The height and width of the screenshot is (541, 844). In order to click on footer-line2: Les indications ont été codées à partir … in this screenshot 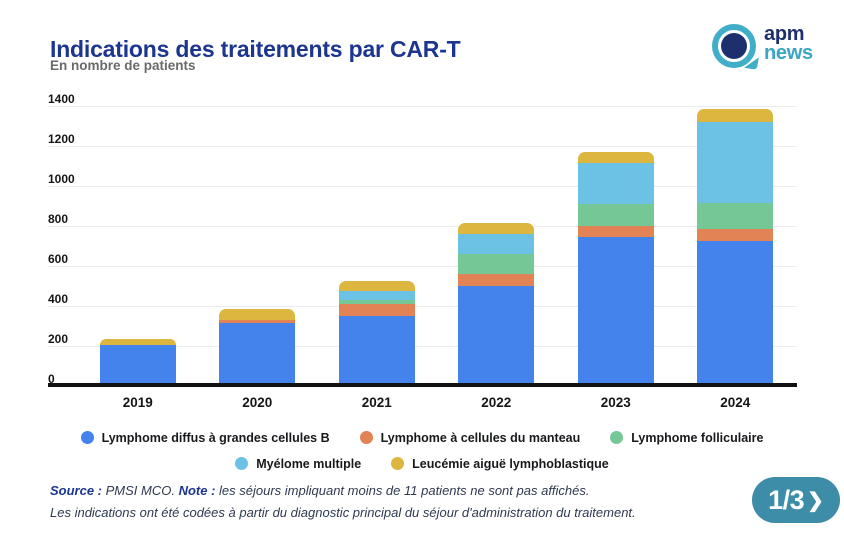, I will do `click(343, 512)`.